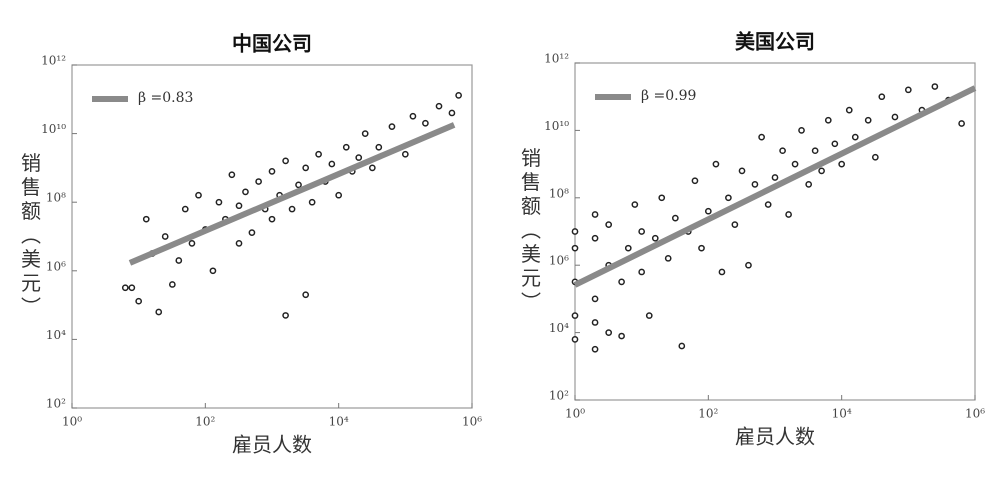 Image resolution: width=1000 pixels, height=481 pixels. What do you see at coordinates (56, 404) in the screenshot?
I see `y-tick-label: 10²` at bounding box center [56, 404].